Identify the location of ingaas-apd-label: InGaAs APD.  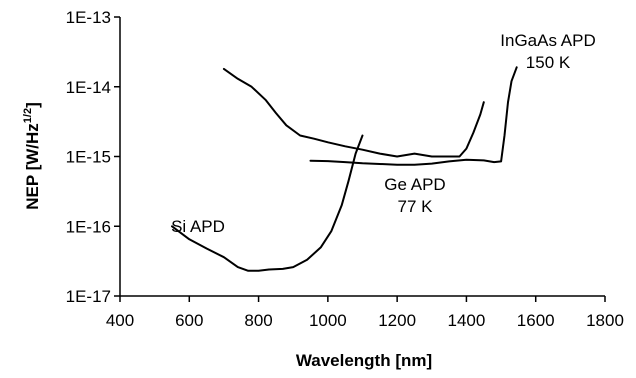
(547, 40).